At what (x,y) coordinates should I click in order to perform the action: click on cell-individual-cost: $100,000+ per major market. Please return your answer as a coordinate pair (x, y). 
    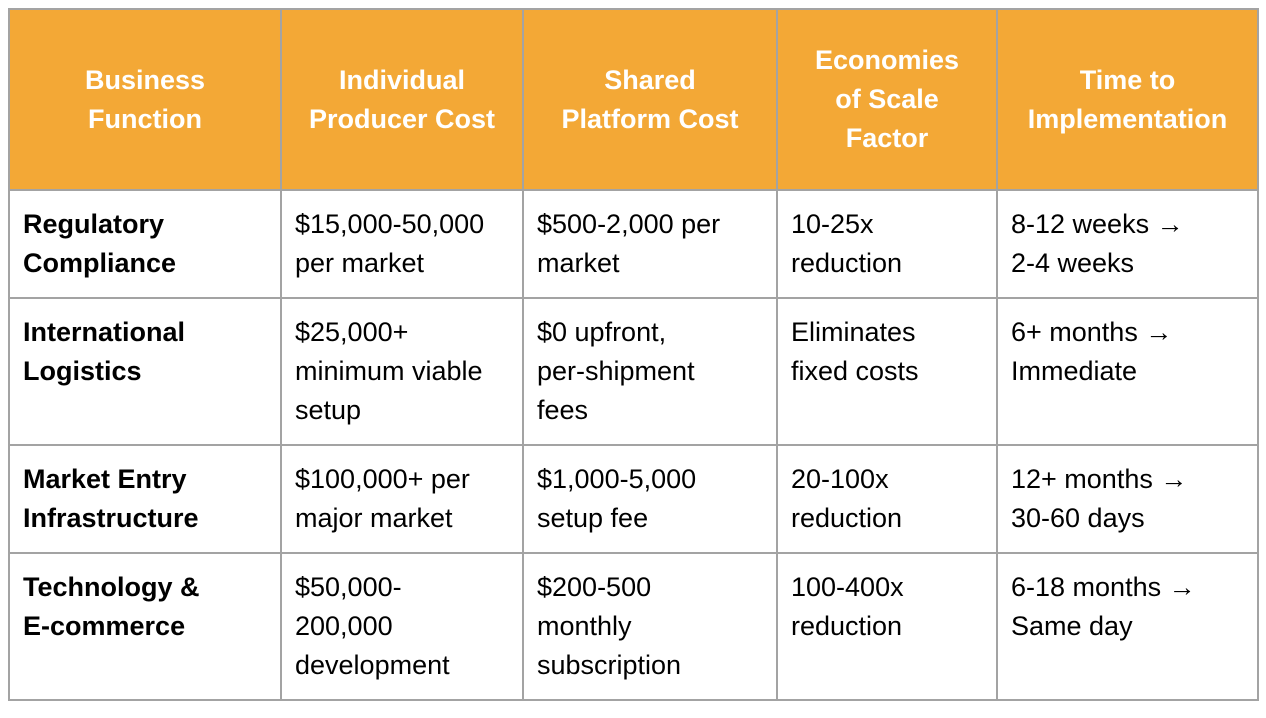
    Looking at the image, I should click on (402, 499).